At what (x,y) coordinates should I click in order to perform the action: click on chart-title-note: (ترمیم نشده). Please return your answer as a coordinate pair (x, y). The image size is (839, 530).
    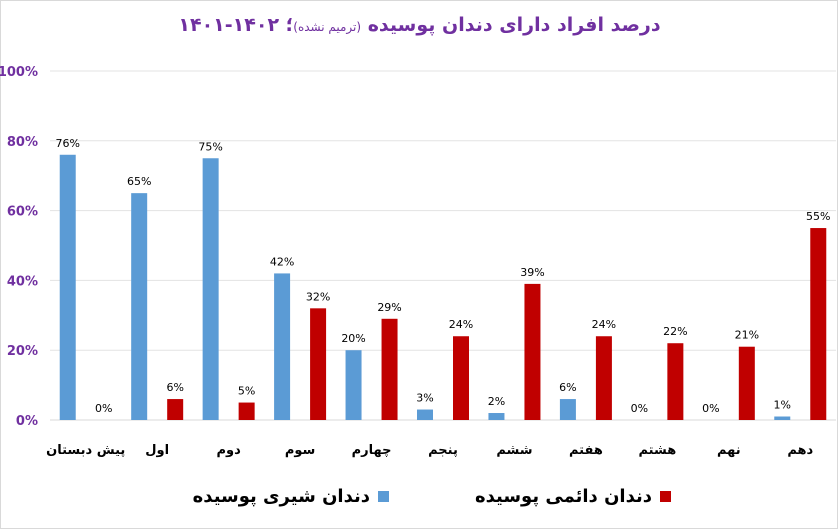
    Looking at the image, I should click on (327, 27).